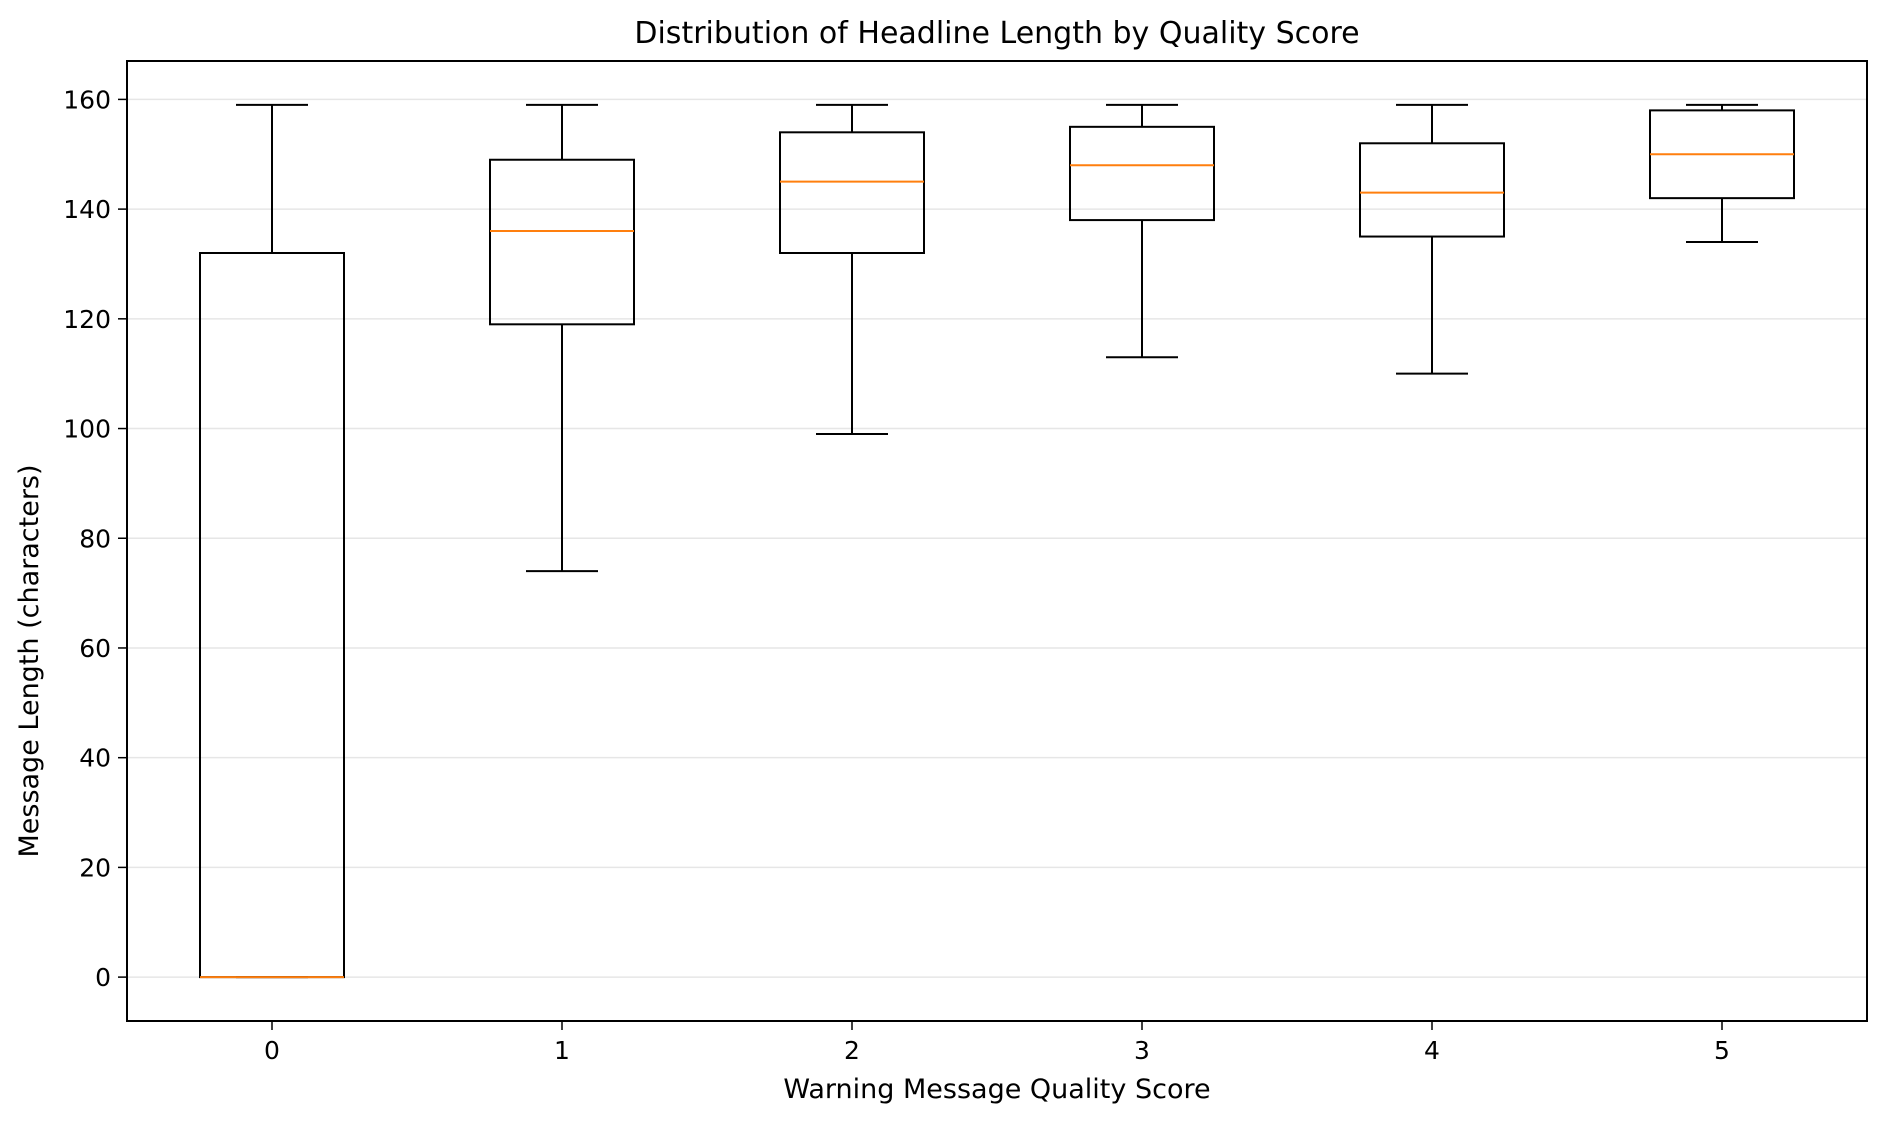 The image size is (1883, 1125). What do you see at coordinates (1722, 1050) in the screenshot?
I see `x-tick-label: 5` at bounding box center [1722, 1050].